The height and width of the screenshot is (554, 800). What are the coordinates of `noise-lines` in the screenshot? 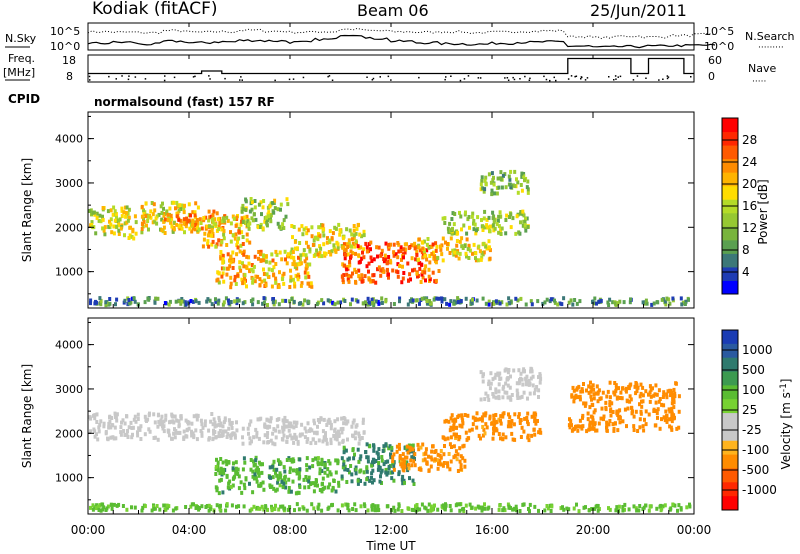 It's located at (401, 38).